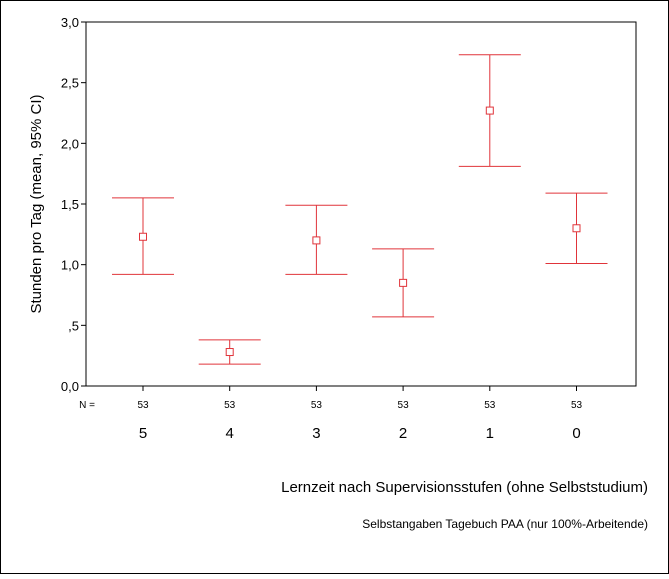  Describe the element at coordinates (403, 433) in the screenshot. I see `category-label: 2` at that location.